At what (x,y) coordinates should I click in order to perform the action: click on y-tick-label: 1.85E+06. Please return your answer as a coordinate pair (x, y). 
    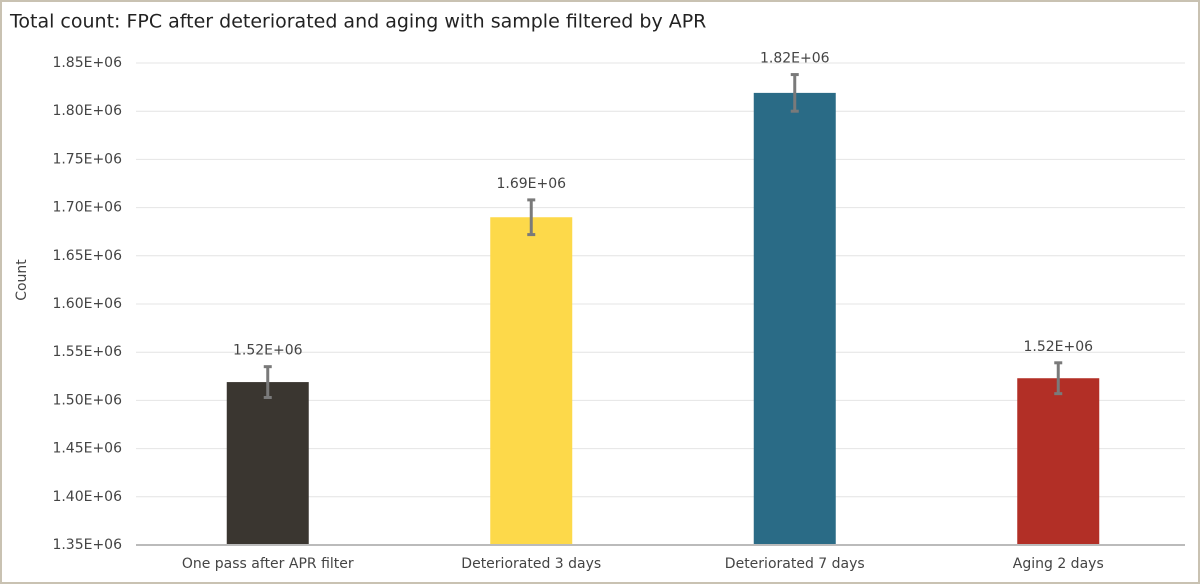
    Looking at the image, I should click on (87, 63).